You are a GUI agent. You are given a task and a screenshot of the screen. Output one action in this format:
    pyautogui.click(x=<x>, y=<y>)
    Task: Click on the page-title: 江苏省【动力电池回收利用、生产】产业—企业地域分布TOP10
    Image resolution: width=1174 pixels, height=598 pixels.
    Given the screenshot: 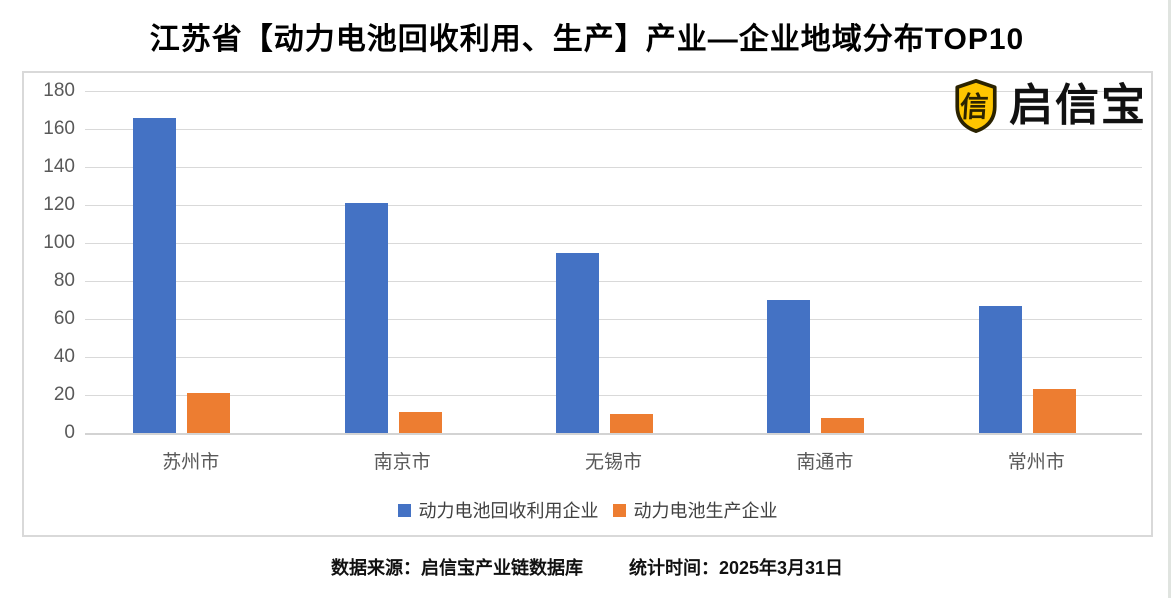 What is the action you would take?
    pyautogui.click(x=587, y=39)
    